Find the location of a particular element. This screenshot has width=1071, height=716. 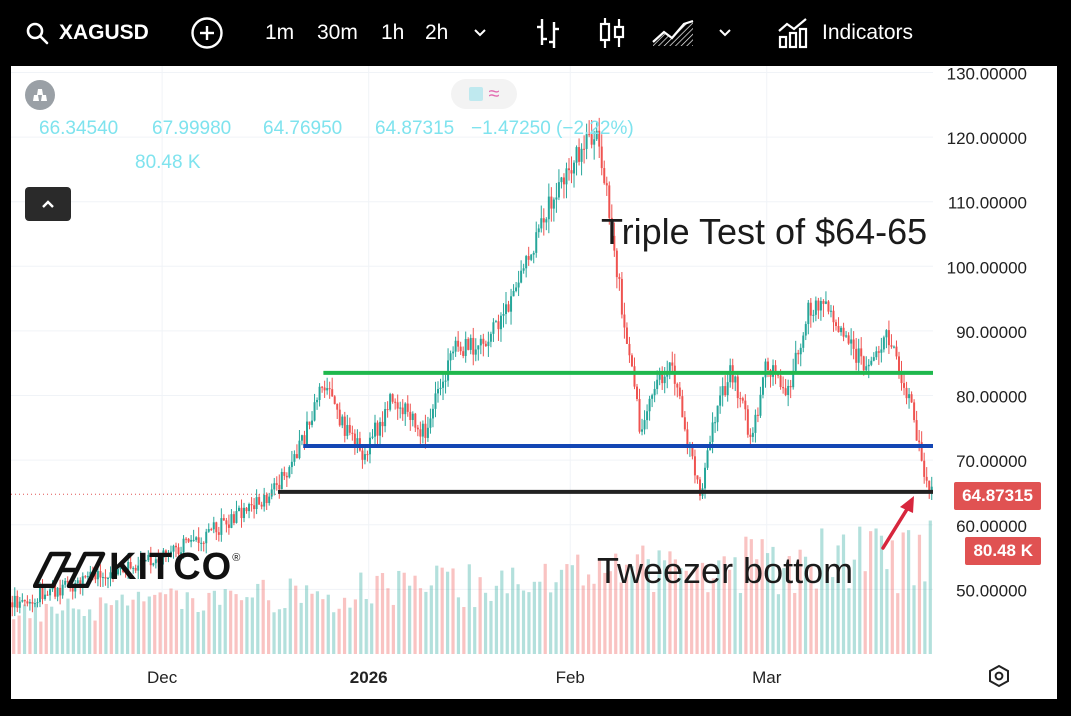

x-tick-label: 2026 is located at coordinates (369, 677).